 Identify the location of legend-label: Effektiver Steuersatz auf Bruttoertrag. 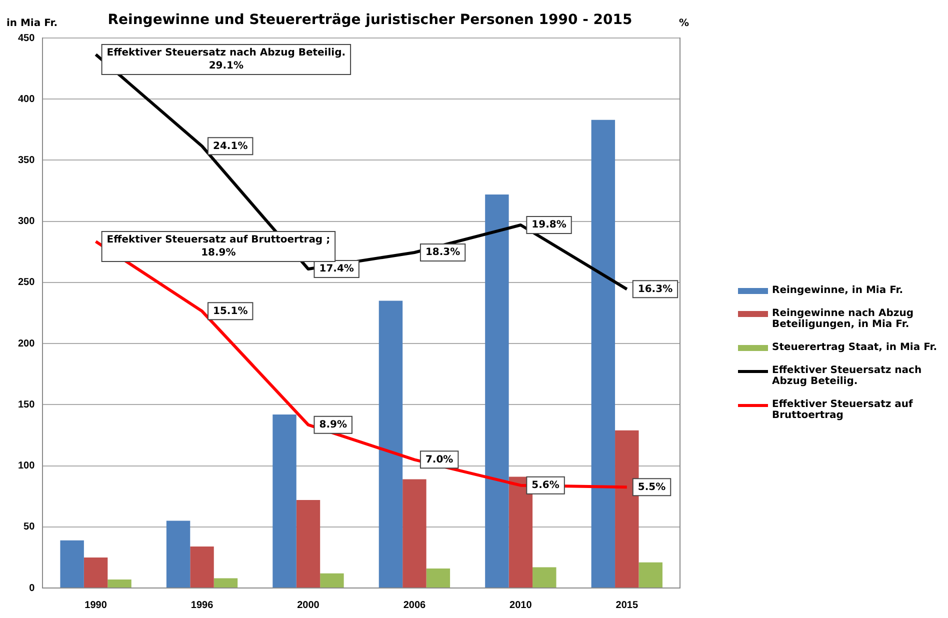
(843, 410).